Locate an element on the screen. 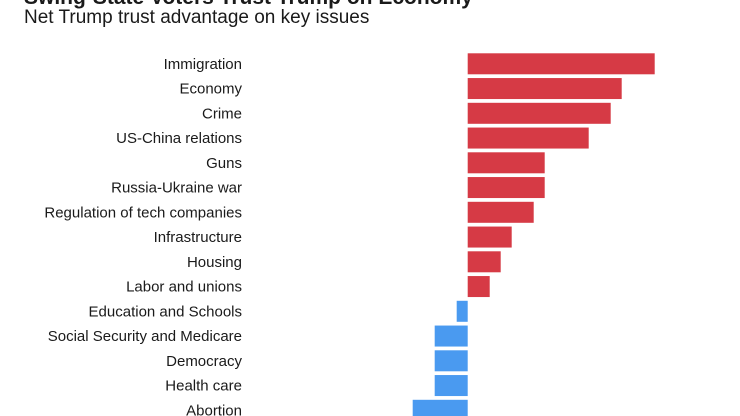  category-label: Labor and unions is located at coordinates (184, 287).